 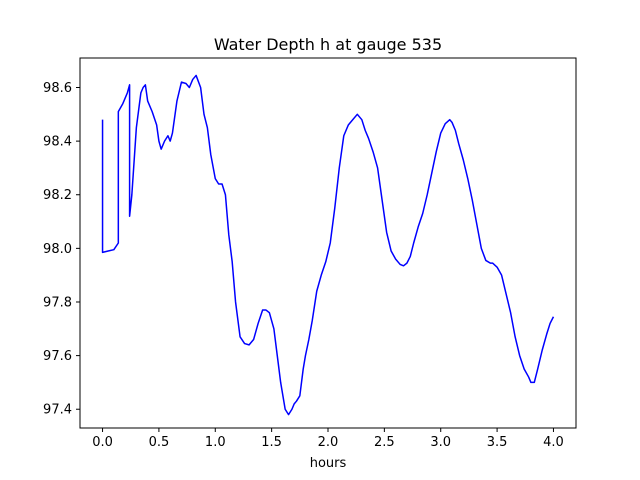 What do you see at coordinates (57, 195) in the screenshot?
I see `y-tick-label: 98.2` at bounding box center [57, 195].